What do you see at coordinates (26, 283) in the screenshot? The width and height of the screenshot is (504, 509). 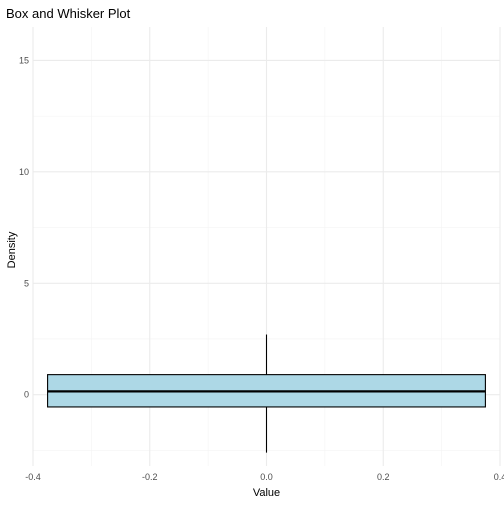 I see `y-tick-label: 5` at bounding box center [26, 283].